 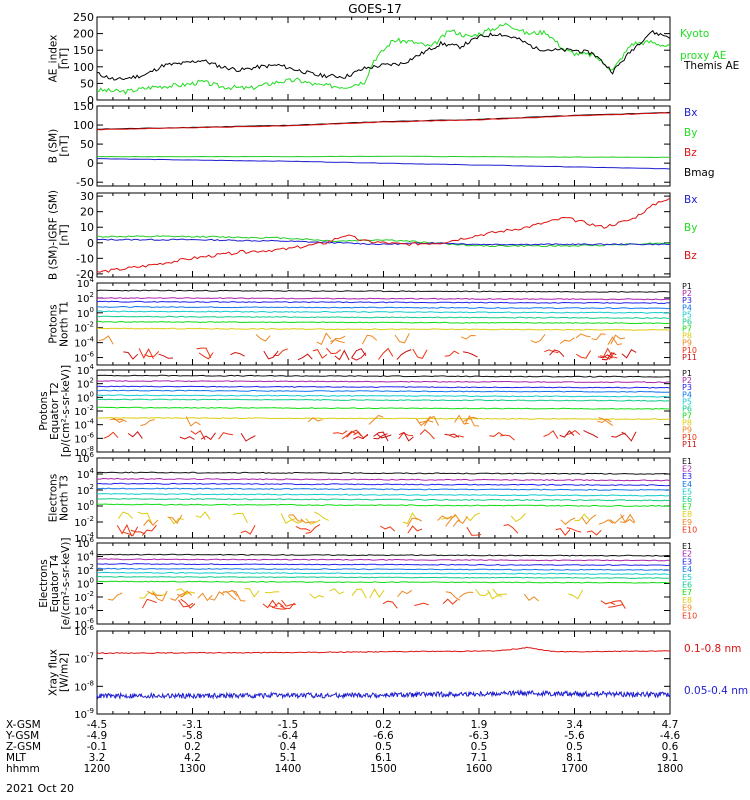 I want to click on y-tick-exponent: 0, so click(x=92, y=310).